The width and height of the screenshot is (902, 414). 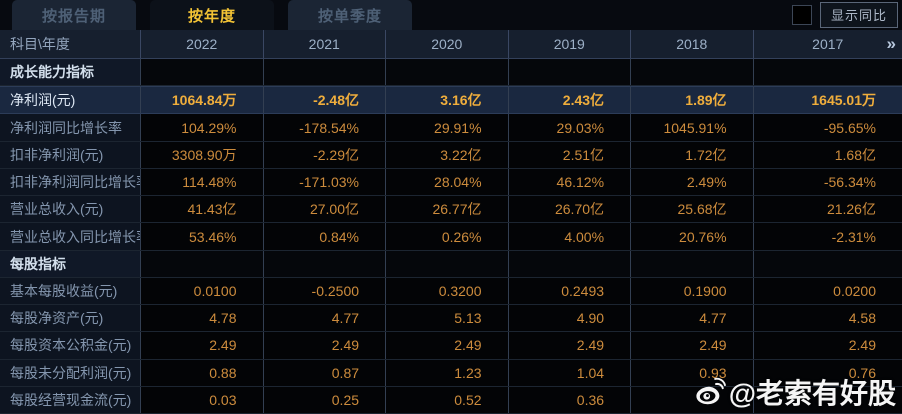 I want to click on section-header-row: 成长能力指标, so click(x=451, y=73).